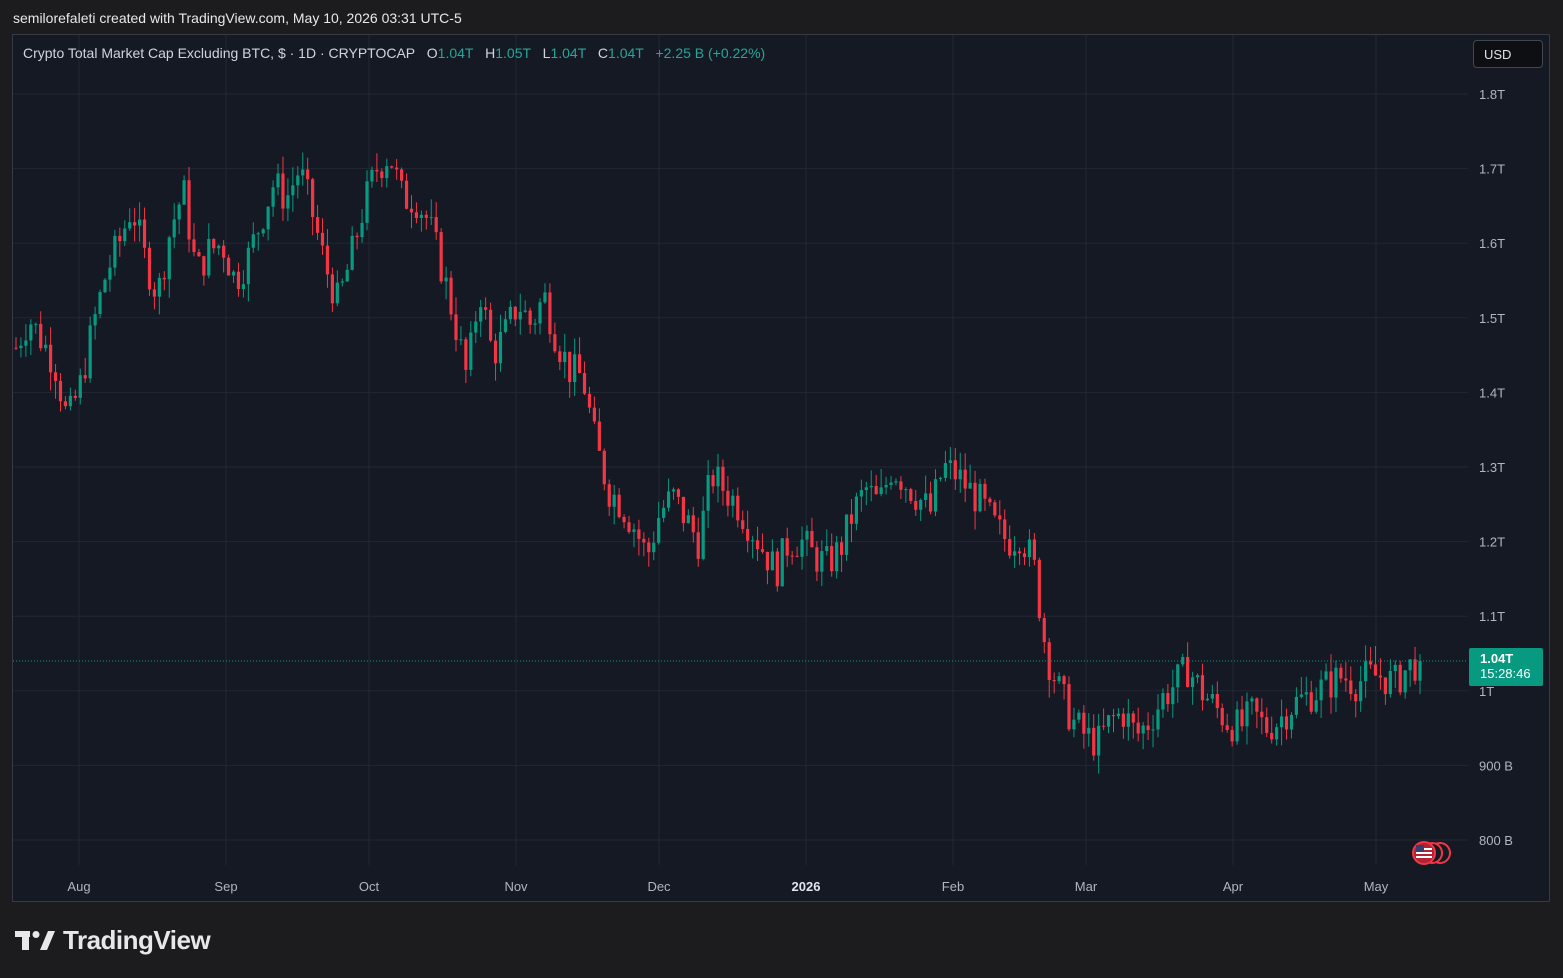 Image resolution: width=1563 pixels, height=978 pixels. Describe the element at coordinates (806, 886) in the screenshot. I see `time-tick-label: 2026` at that location.